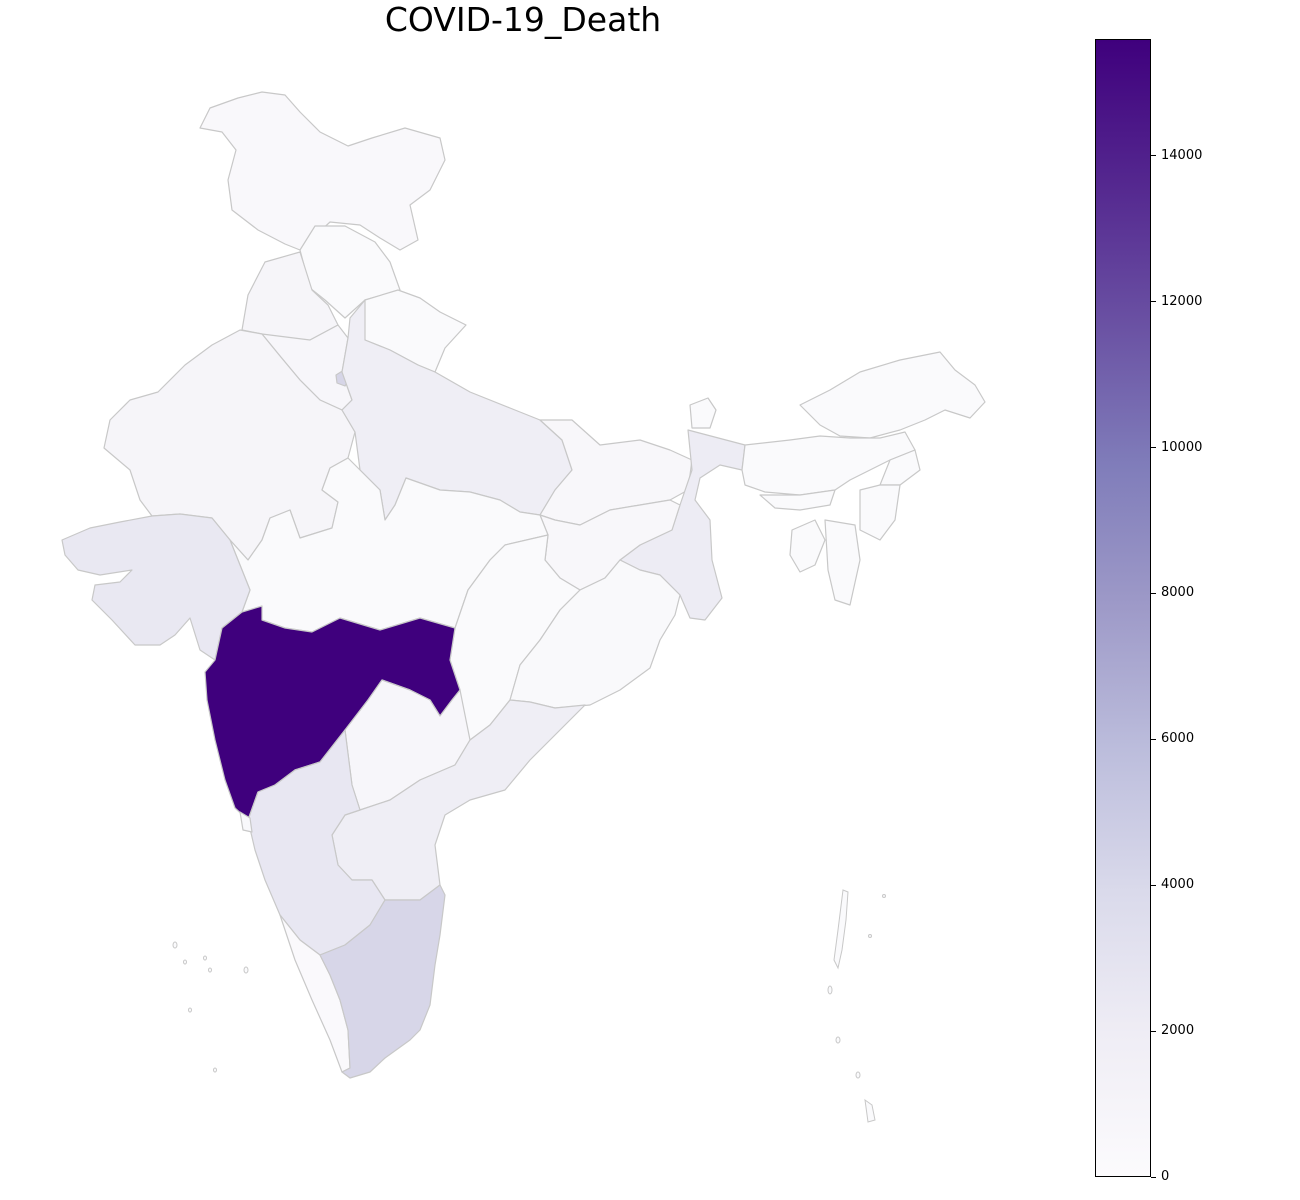  What do you see at coordinates (880, 512) in the screenshot?
I see `region-manipur` at bounding box center [880, 512].